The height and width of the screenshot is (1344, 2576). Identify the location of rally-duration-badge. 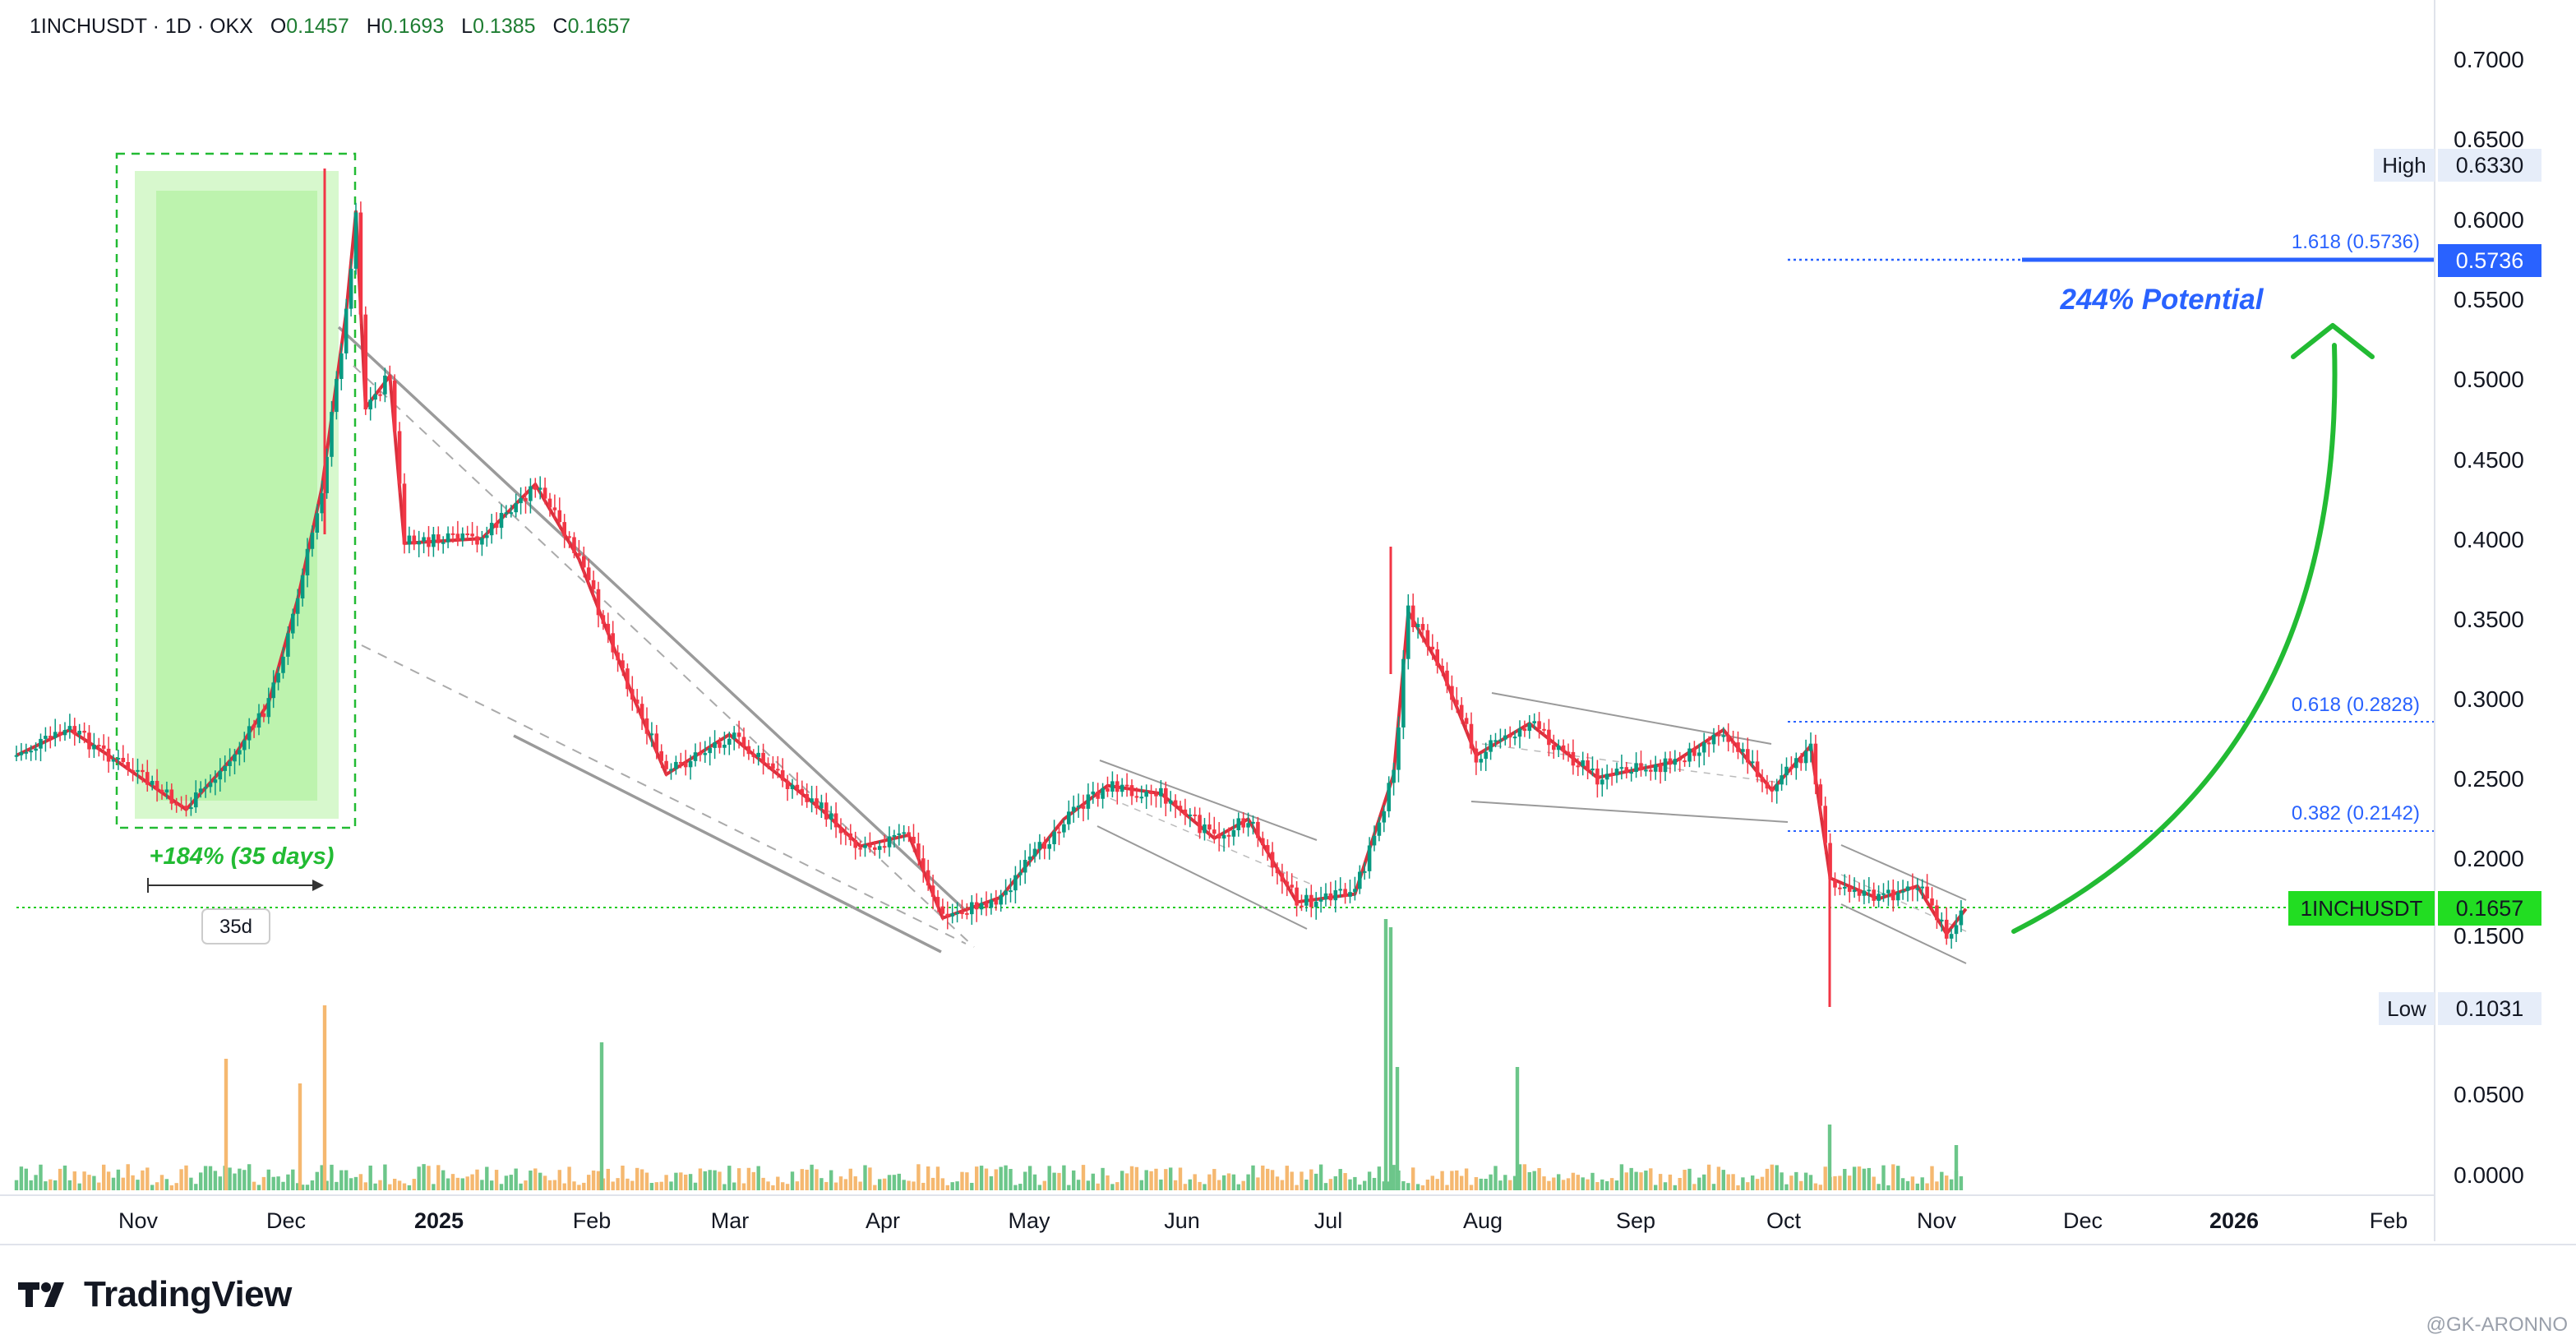
(236, 926).